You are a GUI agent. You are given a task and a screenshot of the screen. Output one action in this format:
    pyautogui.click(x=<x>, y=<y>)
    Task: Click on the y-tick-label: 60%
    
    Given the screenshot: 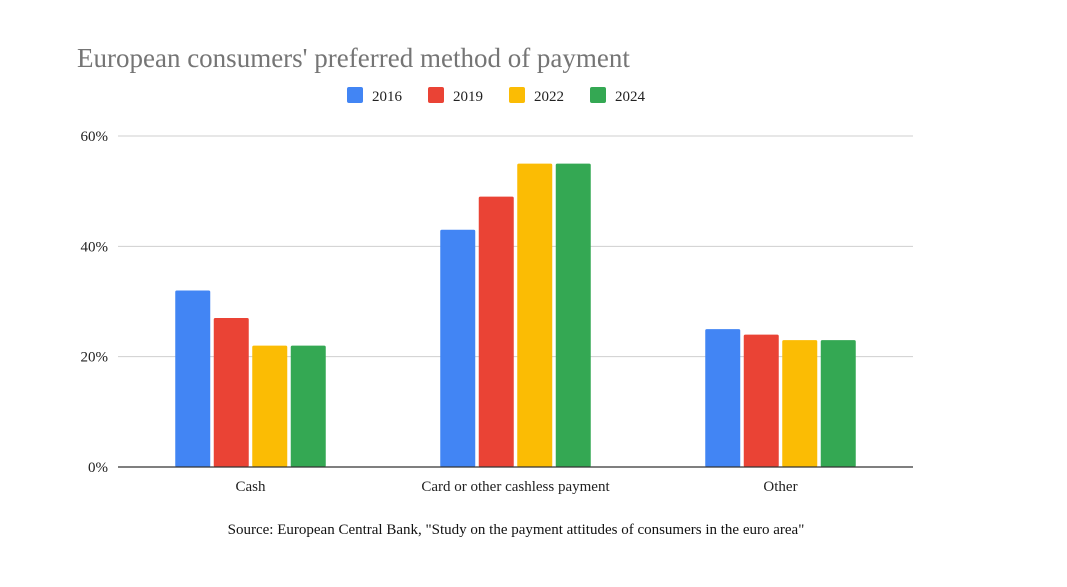 What is the action you would take?
    pyautogui.click(x=95, y=137)
    